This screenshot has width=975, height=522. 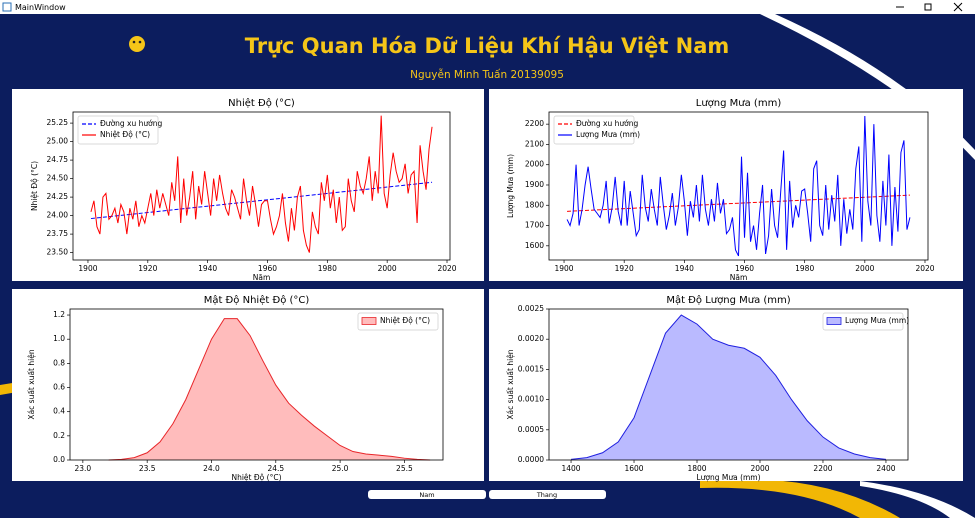 I want to click on y-tick-label: 25.25, so click(x=58, y=122).